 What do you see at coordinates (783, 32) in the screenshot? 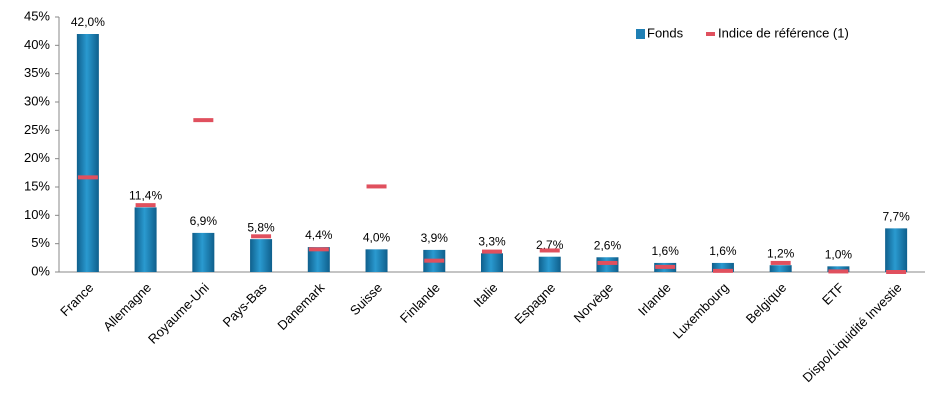
I see `legend-label: Indice de référence (1)` at bounding box center [783, 32].